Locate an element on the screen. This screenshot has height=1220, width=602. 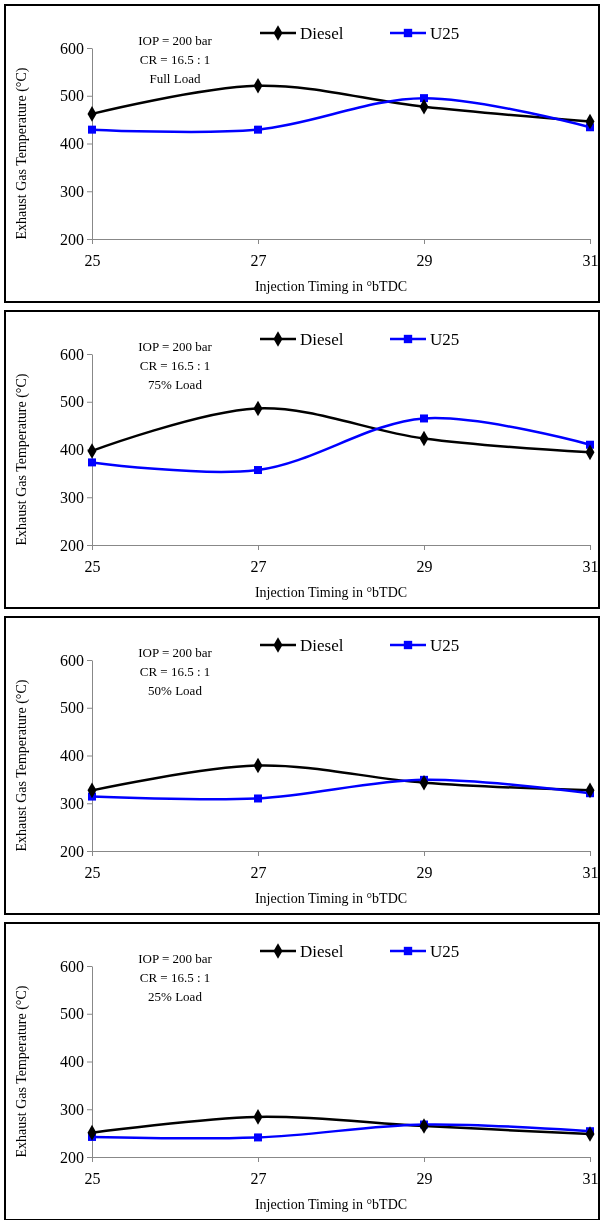
annotation: 25% Load is located at coordinates (175, 996).